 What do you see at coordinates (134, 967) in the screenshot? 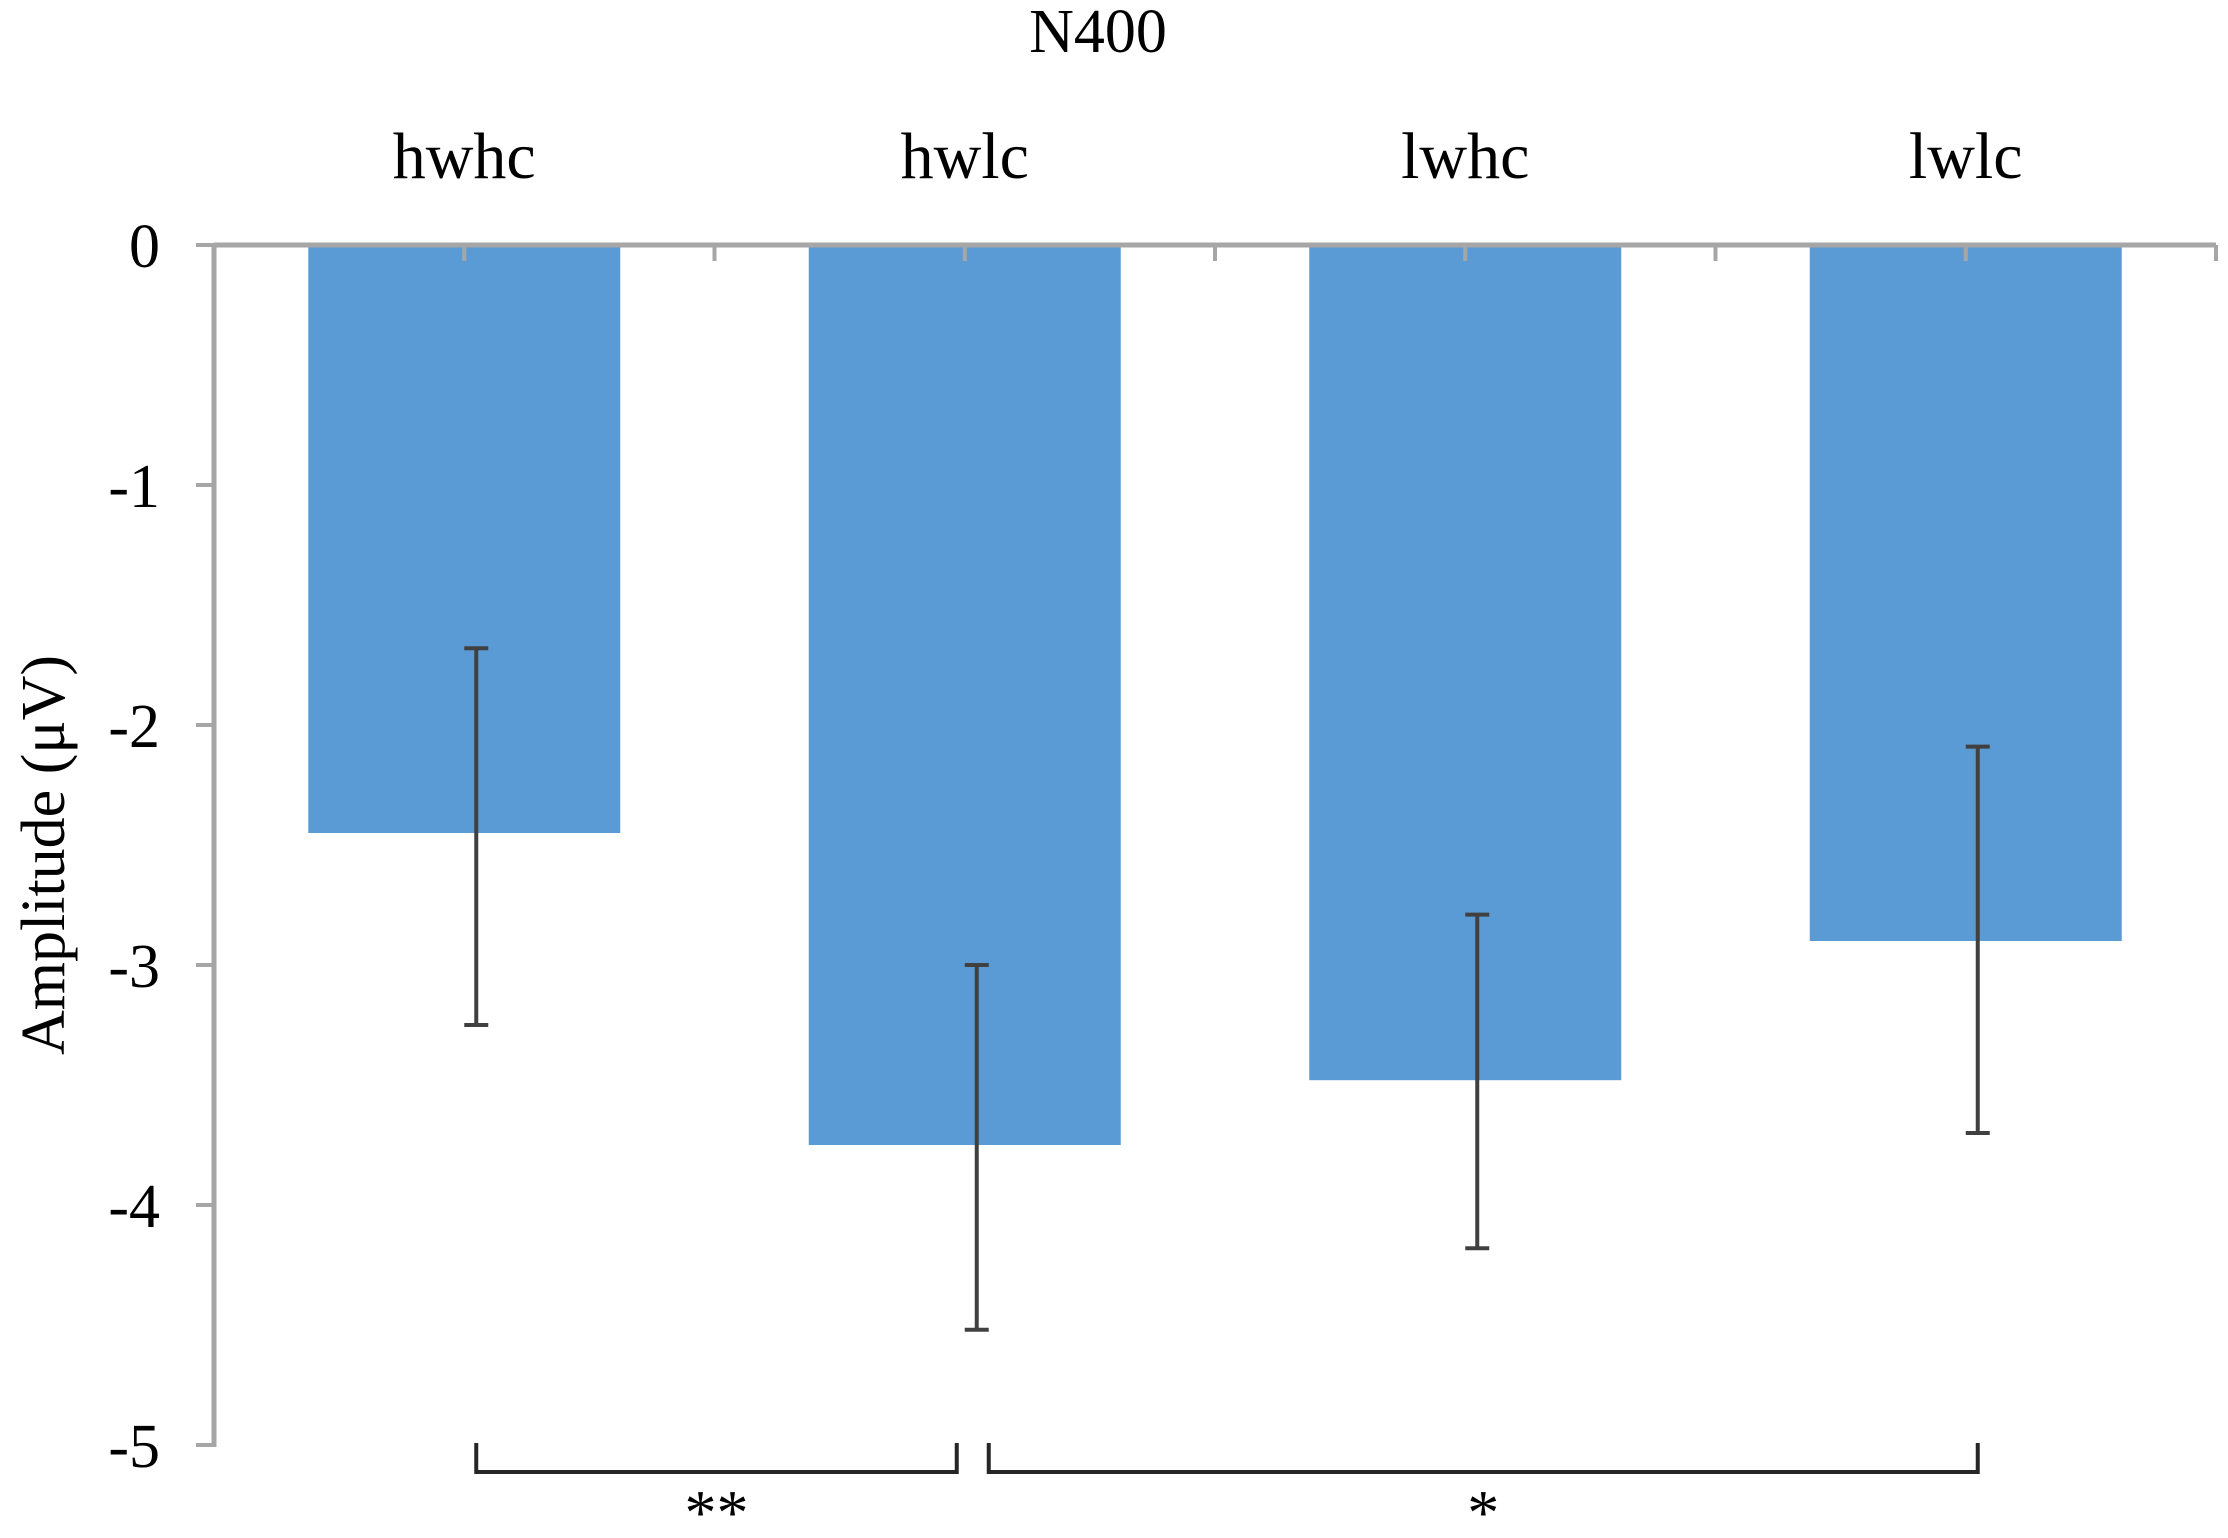
I see `y-tick-label: -3` at bounding box center [134, 967].